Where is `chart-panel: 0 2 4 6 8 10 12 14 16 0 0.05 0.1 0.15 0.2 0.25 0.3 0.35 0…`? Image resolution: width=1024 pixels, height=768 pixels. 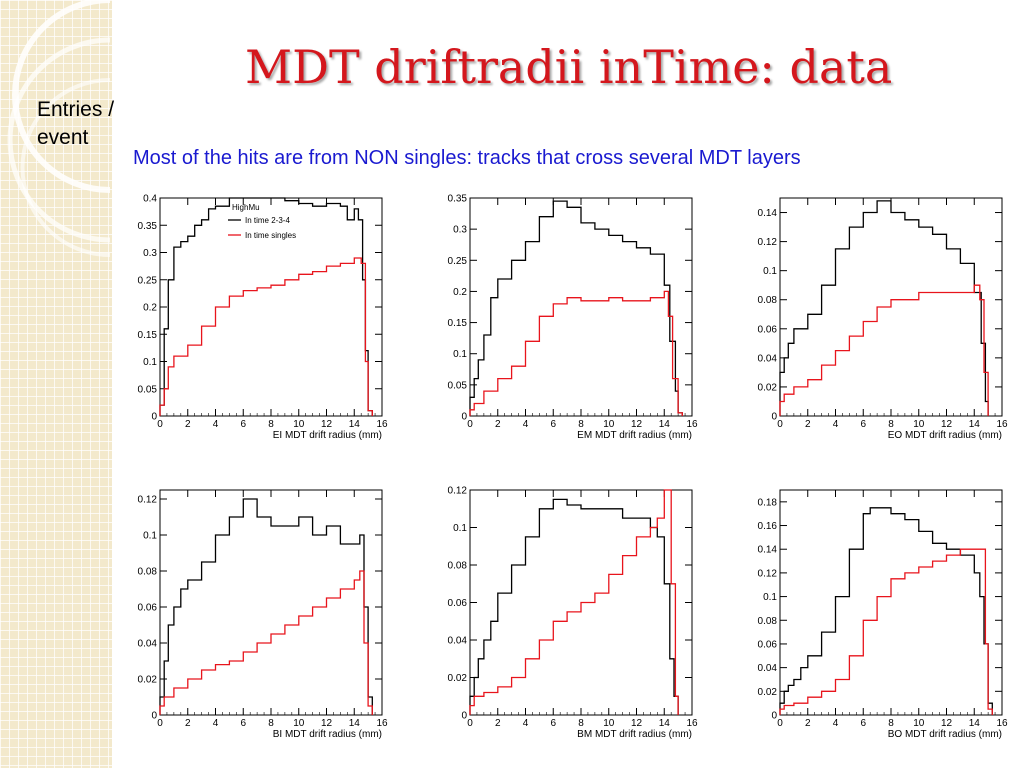
chart-panel: 0 2 4 6 8 10 12 14 16 0 0.05 0.1 0.15 0.2 0.25 0.3 0.35 0… is located at coordinates (263, 318).